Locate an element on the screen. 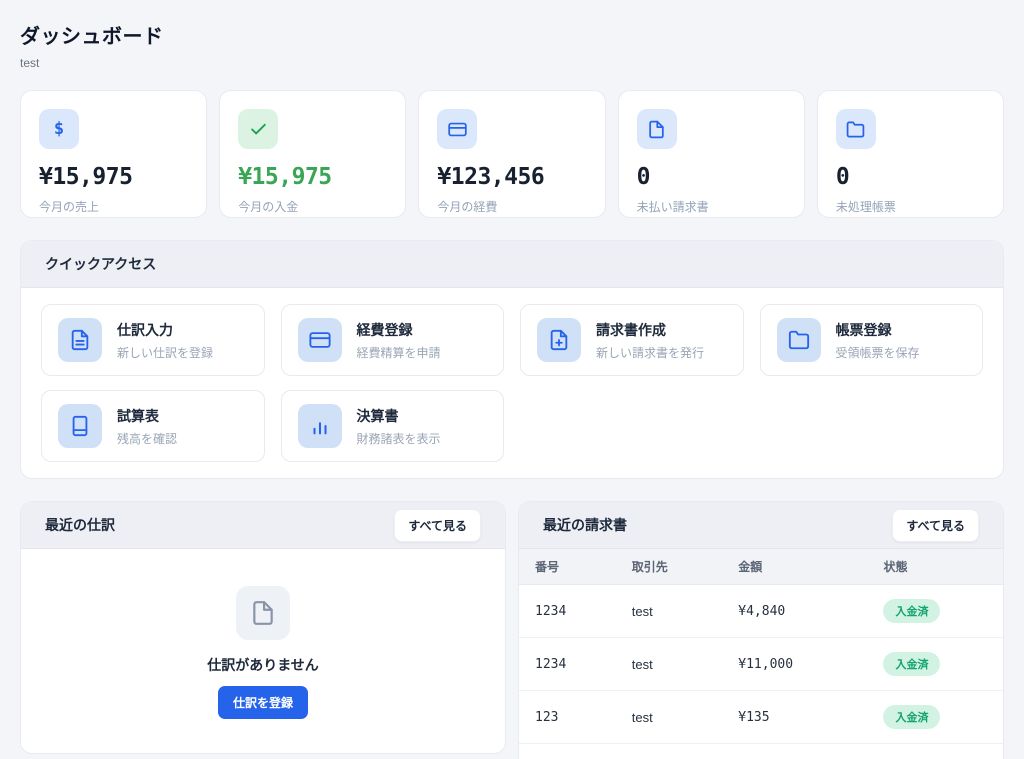  invoices-view-all-button: すべて見る is located at coordinates (935, 525).